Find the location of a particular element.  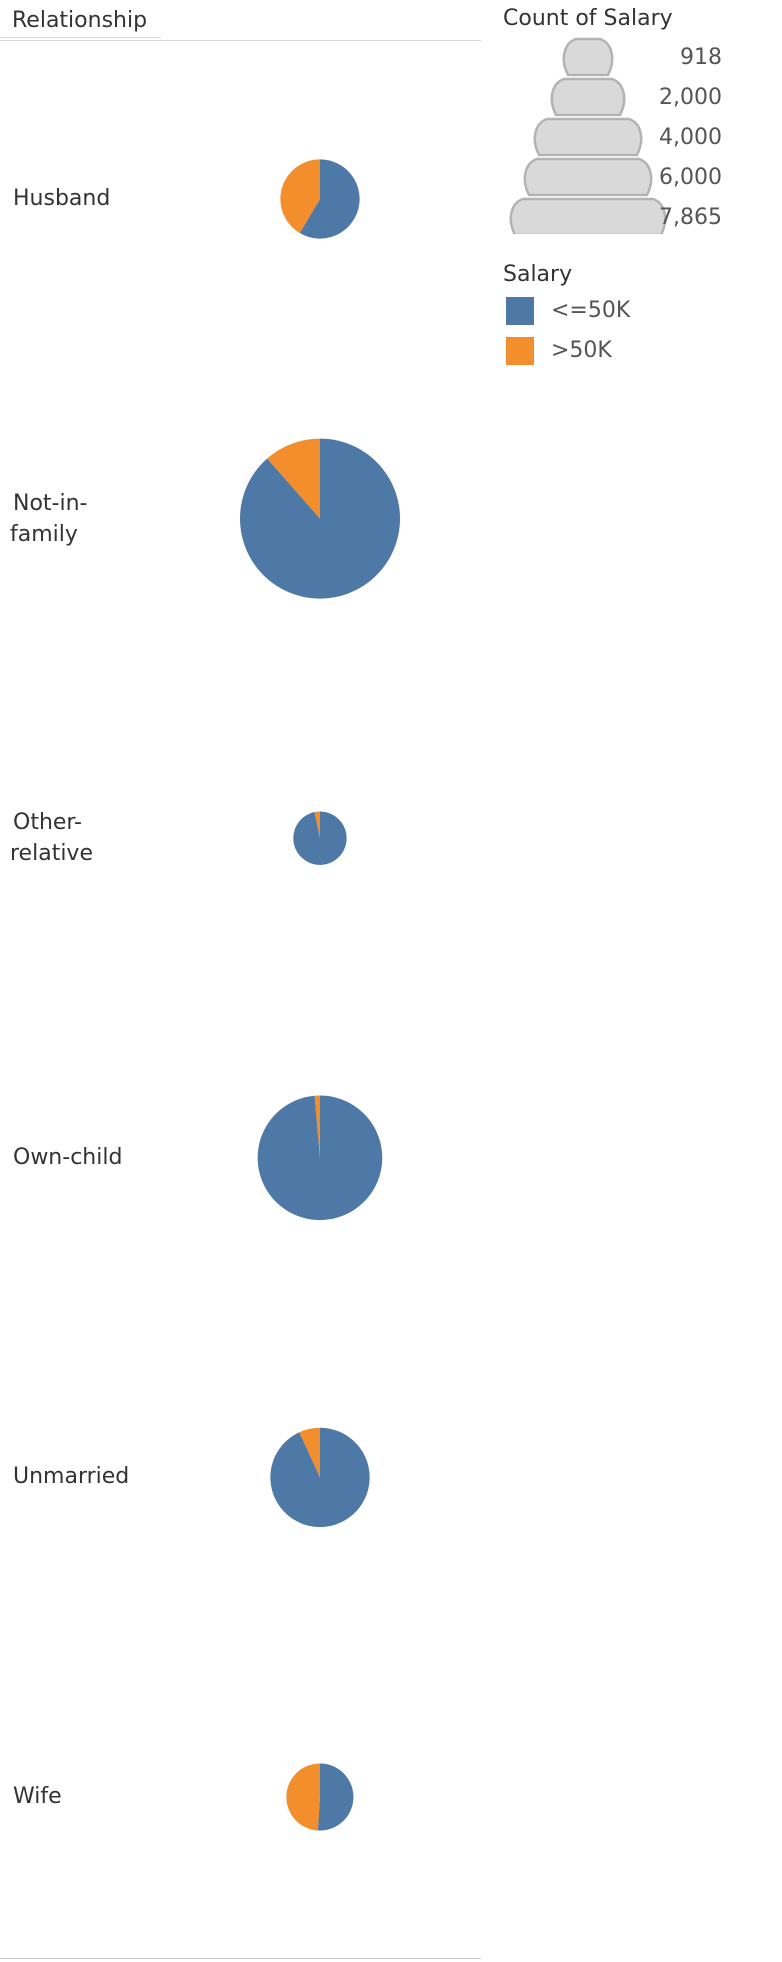

pie-slice-low-unmarried is located at coordinates (320, 1477).